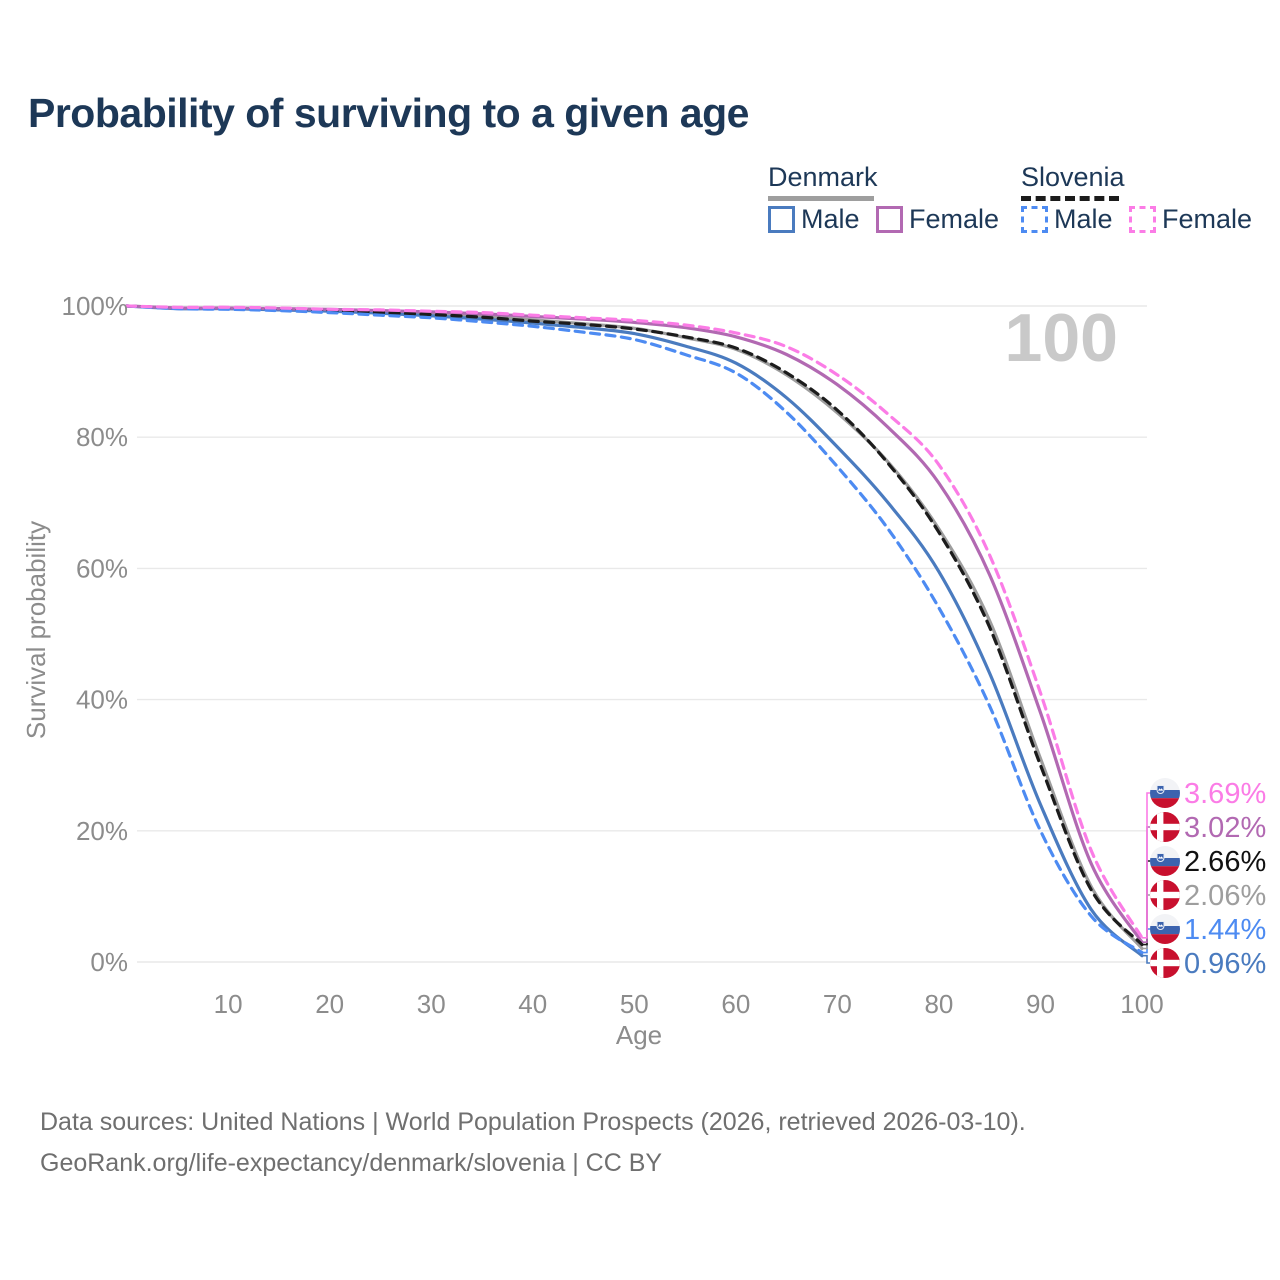 The height and width of the screenshot is (1280, 1280). I want to click on svg-text: 30, so click(431, 1004).